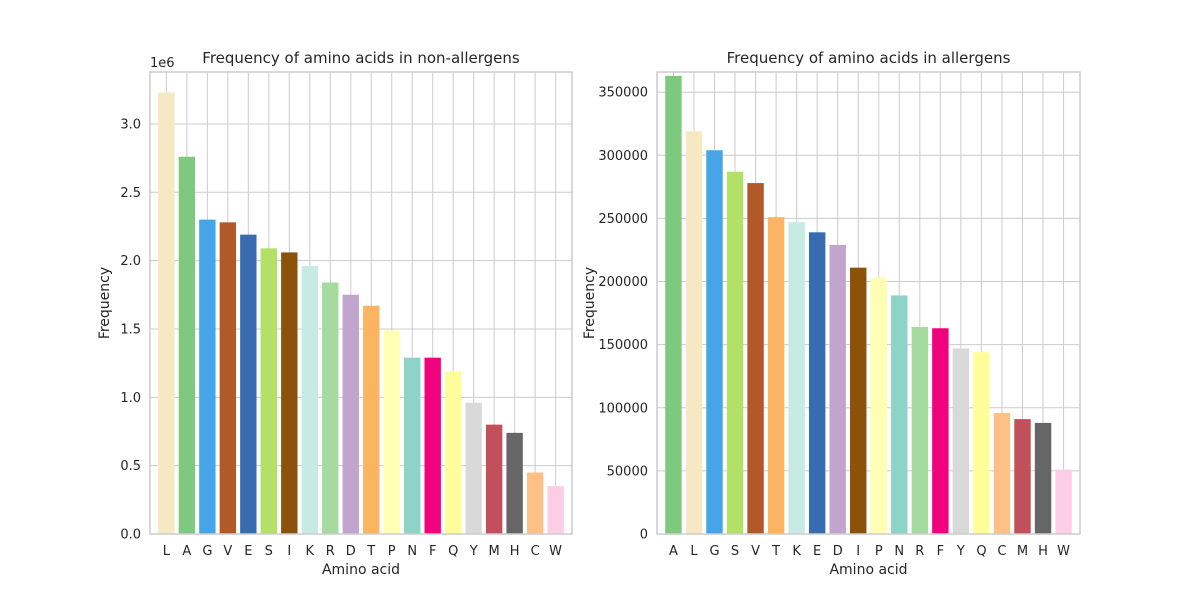 This screenshot has width=1200, height=600. I want to click on y-tick-label: 3.0, so click(130, 124).